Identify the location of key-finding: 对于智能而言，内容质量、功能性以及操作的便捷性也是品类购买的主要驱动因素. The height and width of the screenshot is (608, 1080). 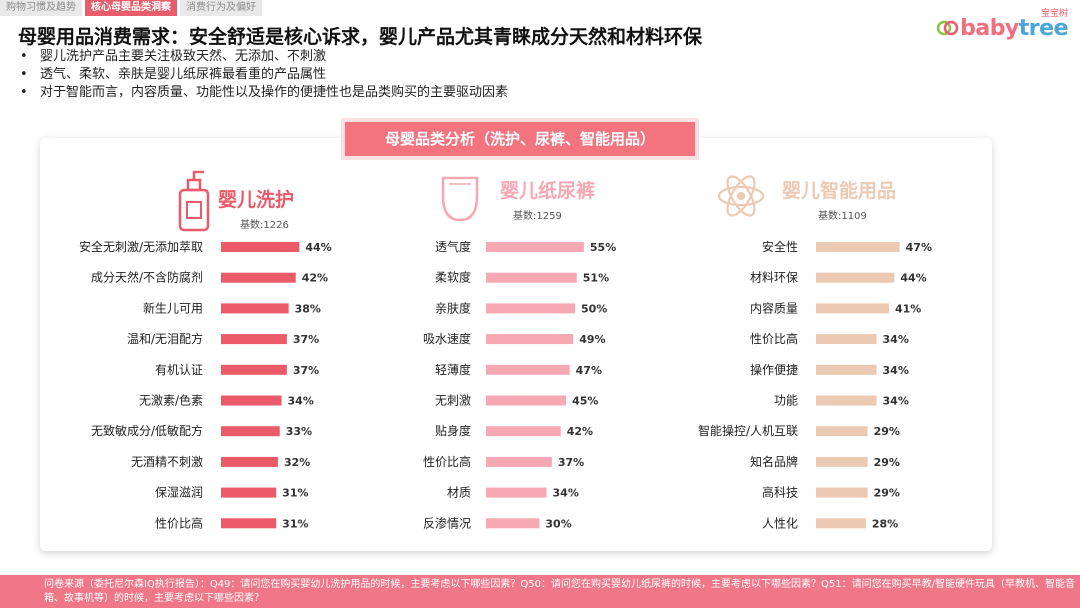
(264, 93).